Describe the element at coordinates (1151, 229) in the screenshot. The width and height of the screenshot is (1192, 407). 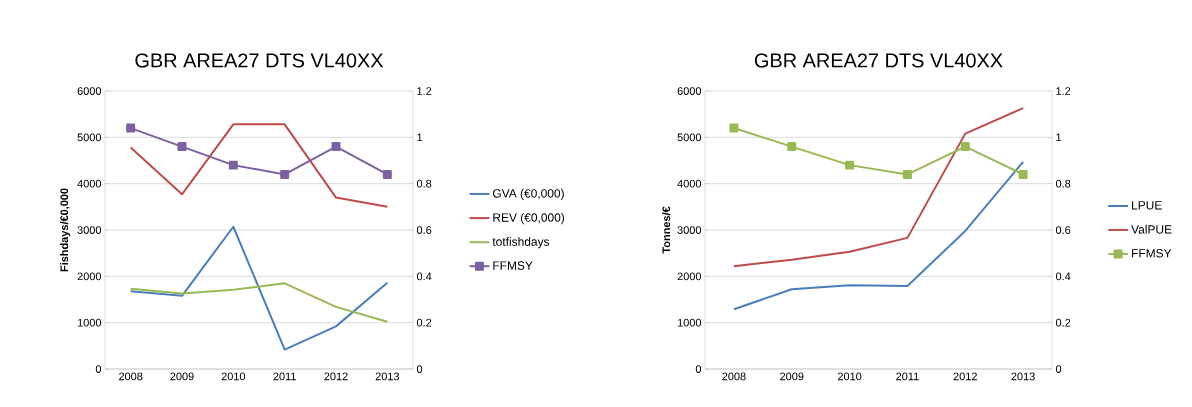
I see `legend-label: ValPUE` at that location.